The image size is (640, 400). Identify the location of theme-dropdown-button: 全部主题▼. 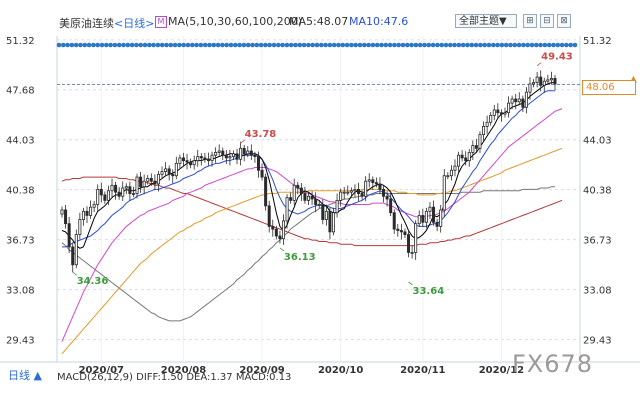
(486, 21).